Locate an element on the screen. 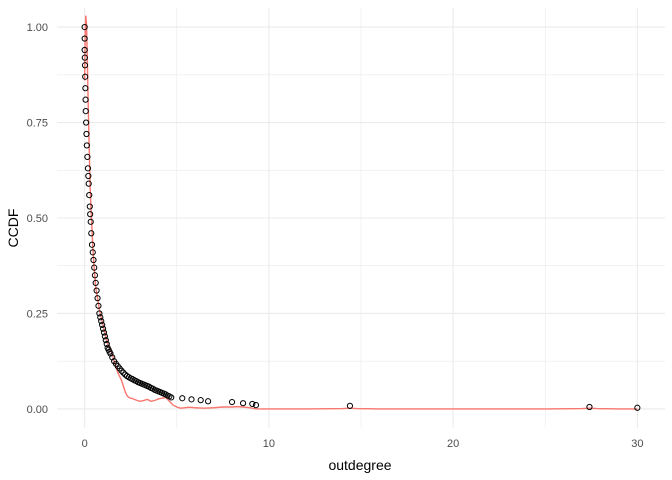  y-tick-label: 0.00 is located at coordinates (37, 410).